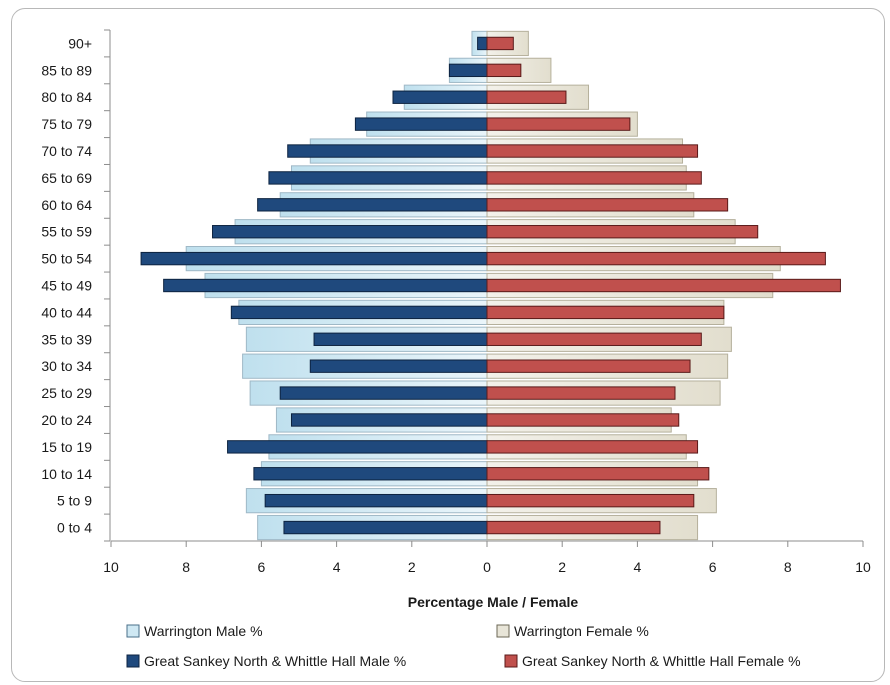 This screenshot has height=685, width=890. I want to click on x-axis-title: Percentage Male / Female, so click(493, 602).